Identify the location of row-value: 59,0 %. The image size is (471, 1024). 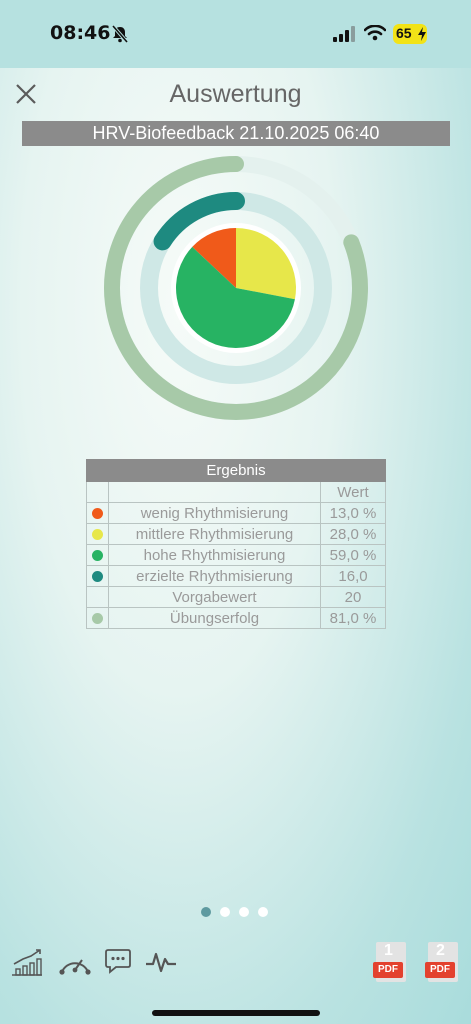
(353, 555).